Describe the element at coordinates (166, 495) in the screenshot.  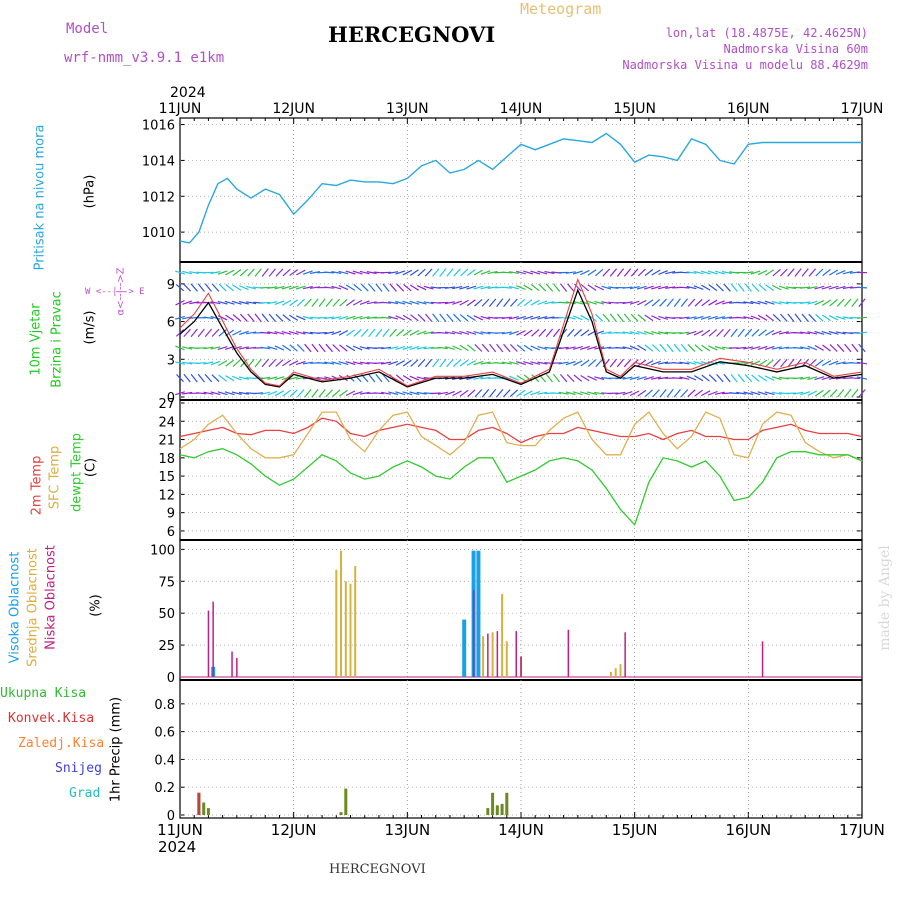
I see `y-tick-label: 12` at that location.